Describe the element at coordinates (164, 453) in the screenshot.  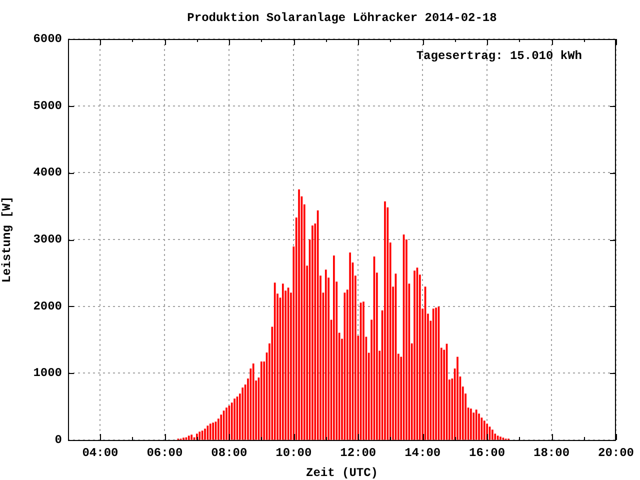
I see `x-tick-label: 06:00` at that location.